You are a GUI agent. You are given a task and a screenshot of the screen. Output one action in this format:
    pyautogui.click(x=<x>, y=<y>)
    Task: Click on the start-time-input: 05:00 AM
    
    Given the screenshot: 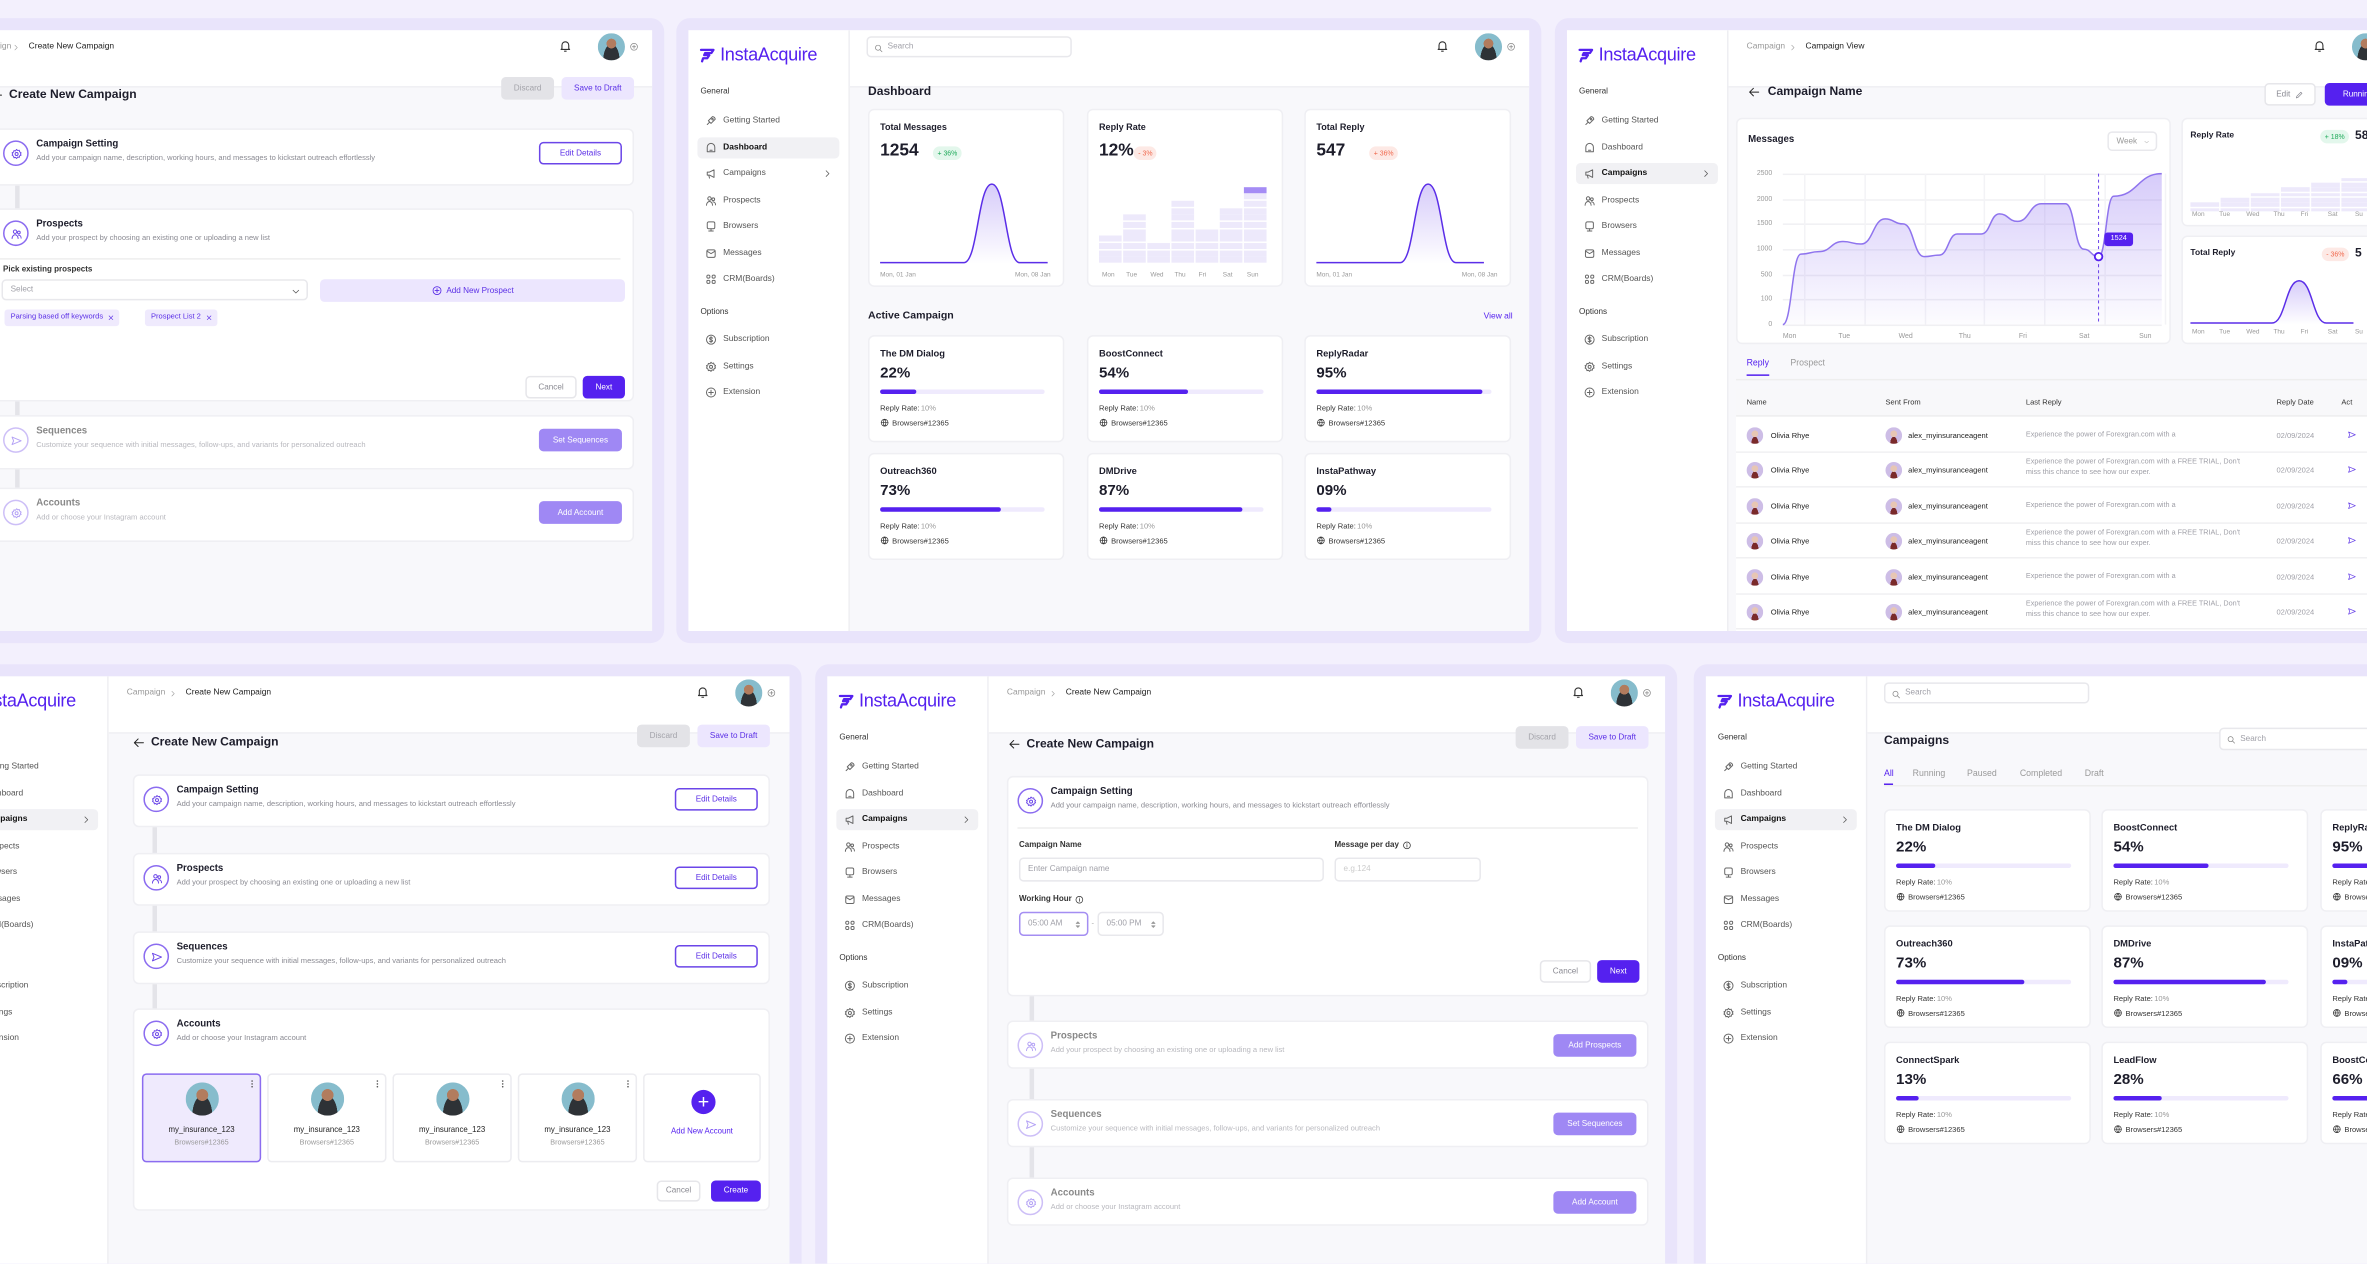 What is the action you would take?
    pyautogui.click(x=1053, y=923)
    